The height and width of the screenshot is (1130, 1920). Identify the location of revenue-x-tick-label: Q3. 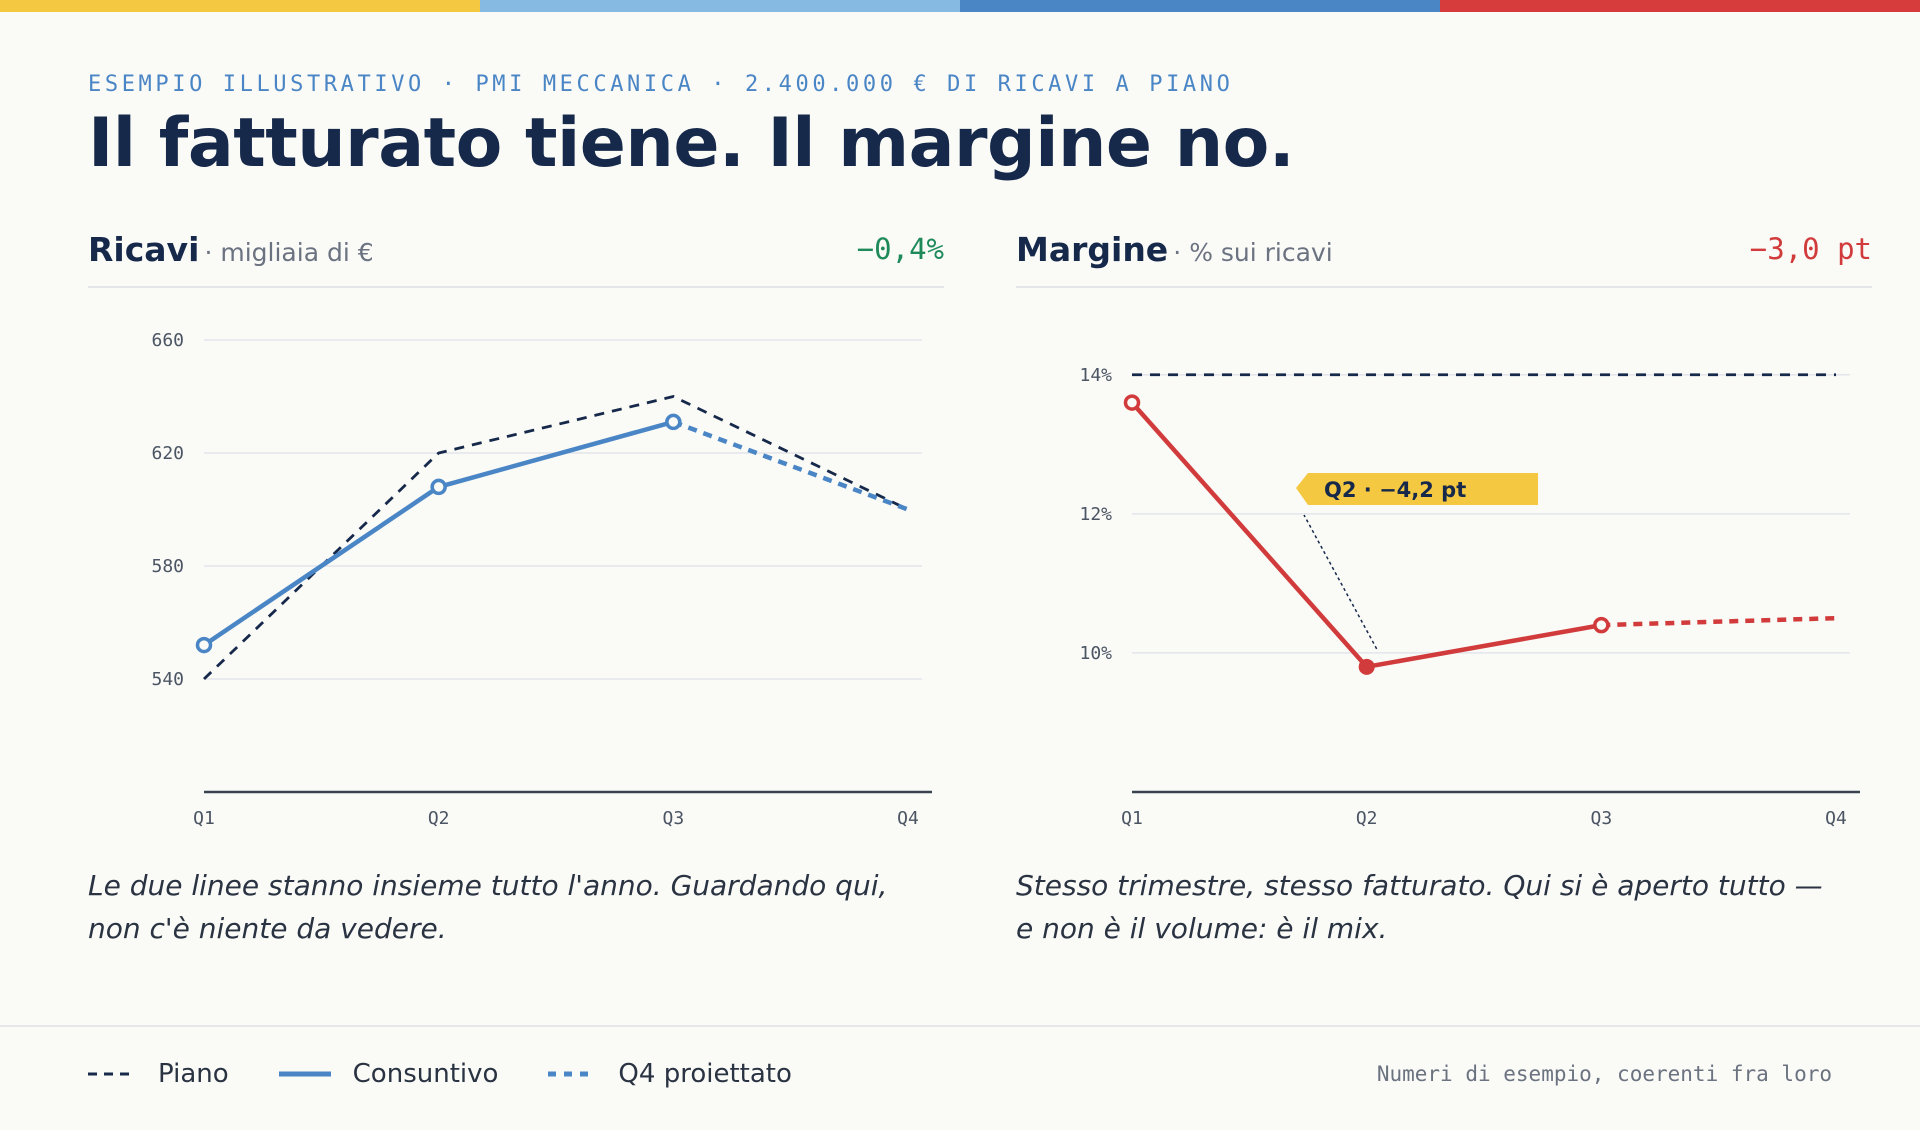
(673, 818).